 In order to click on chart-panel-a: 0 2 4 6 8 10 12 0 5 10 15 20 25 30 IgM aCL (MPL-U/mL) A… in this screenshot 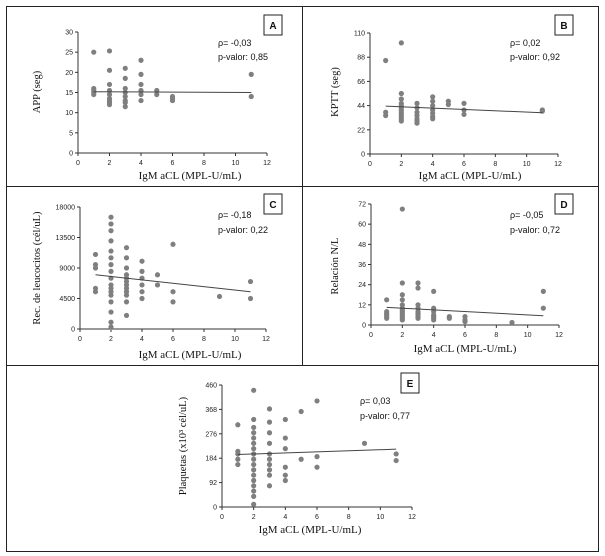, I will do `click(157, 98)`.